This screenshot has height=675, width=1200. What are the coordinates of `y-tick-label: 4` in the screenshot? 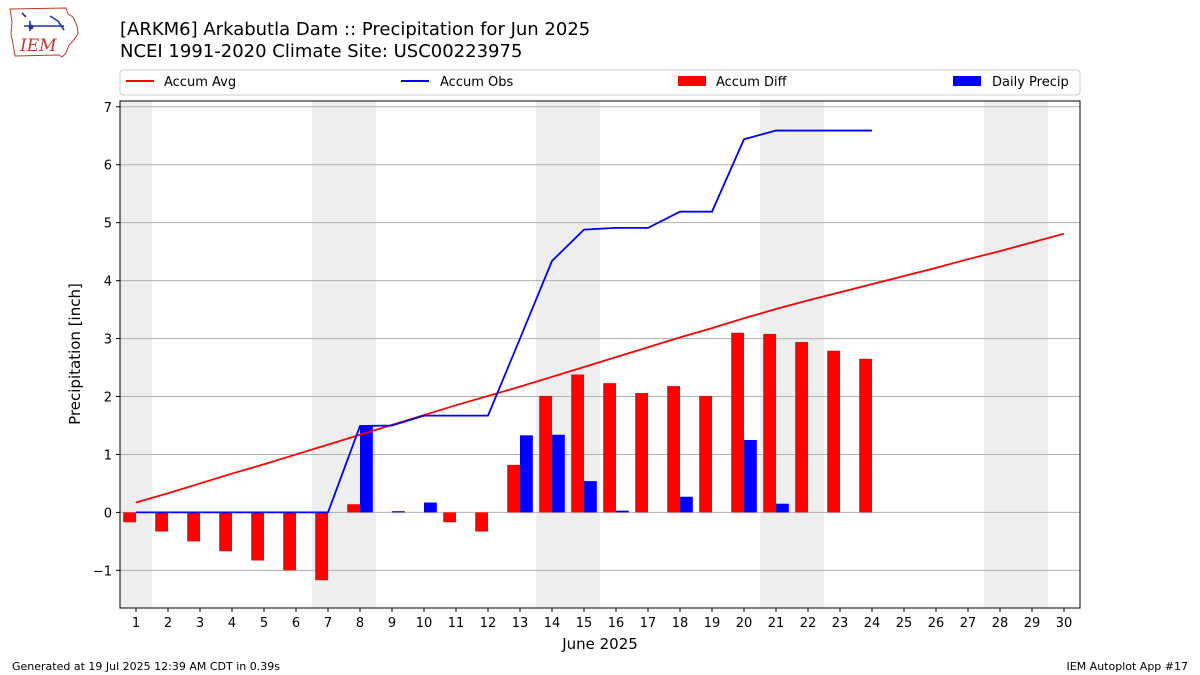 It's located at (108, 282).